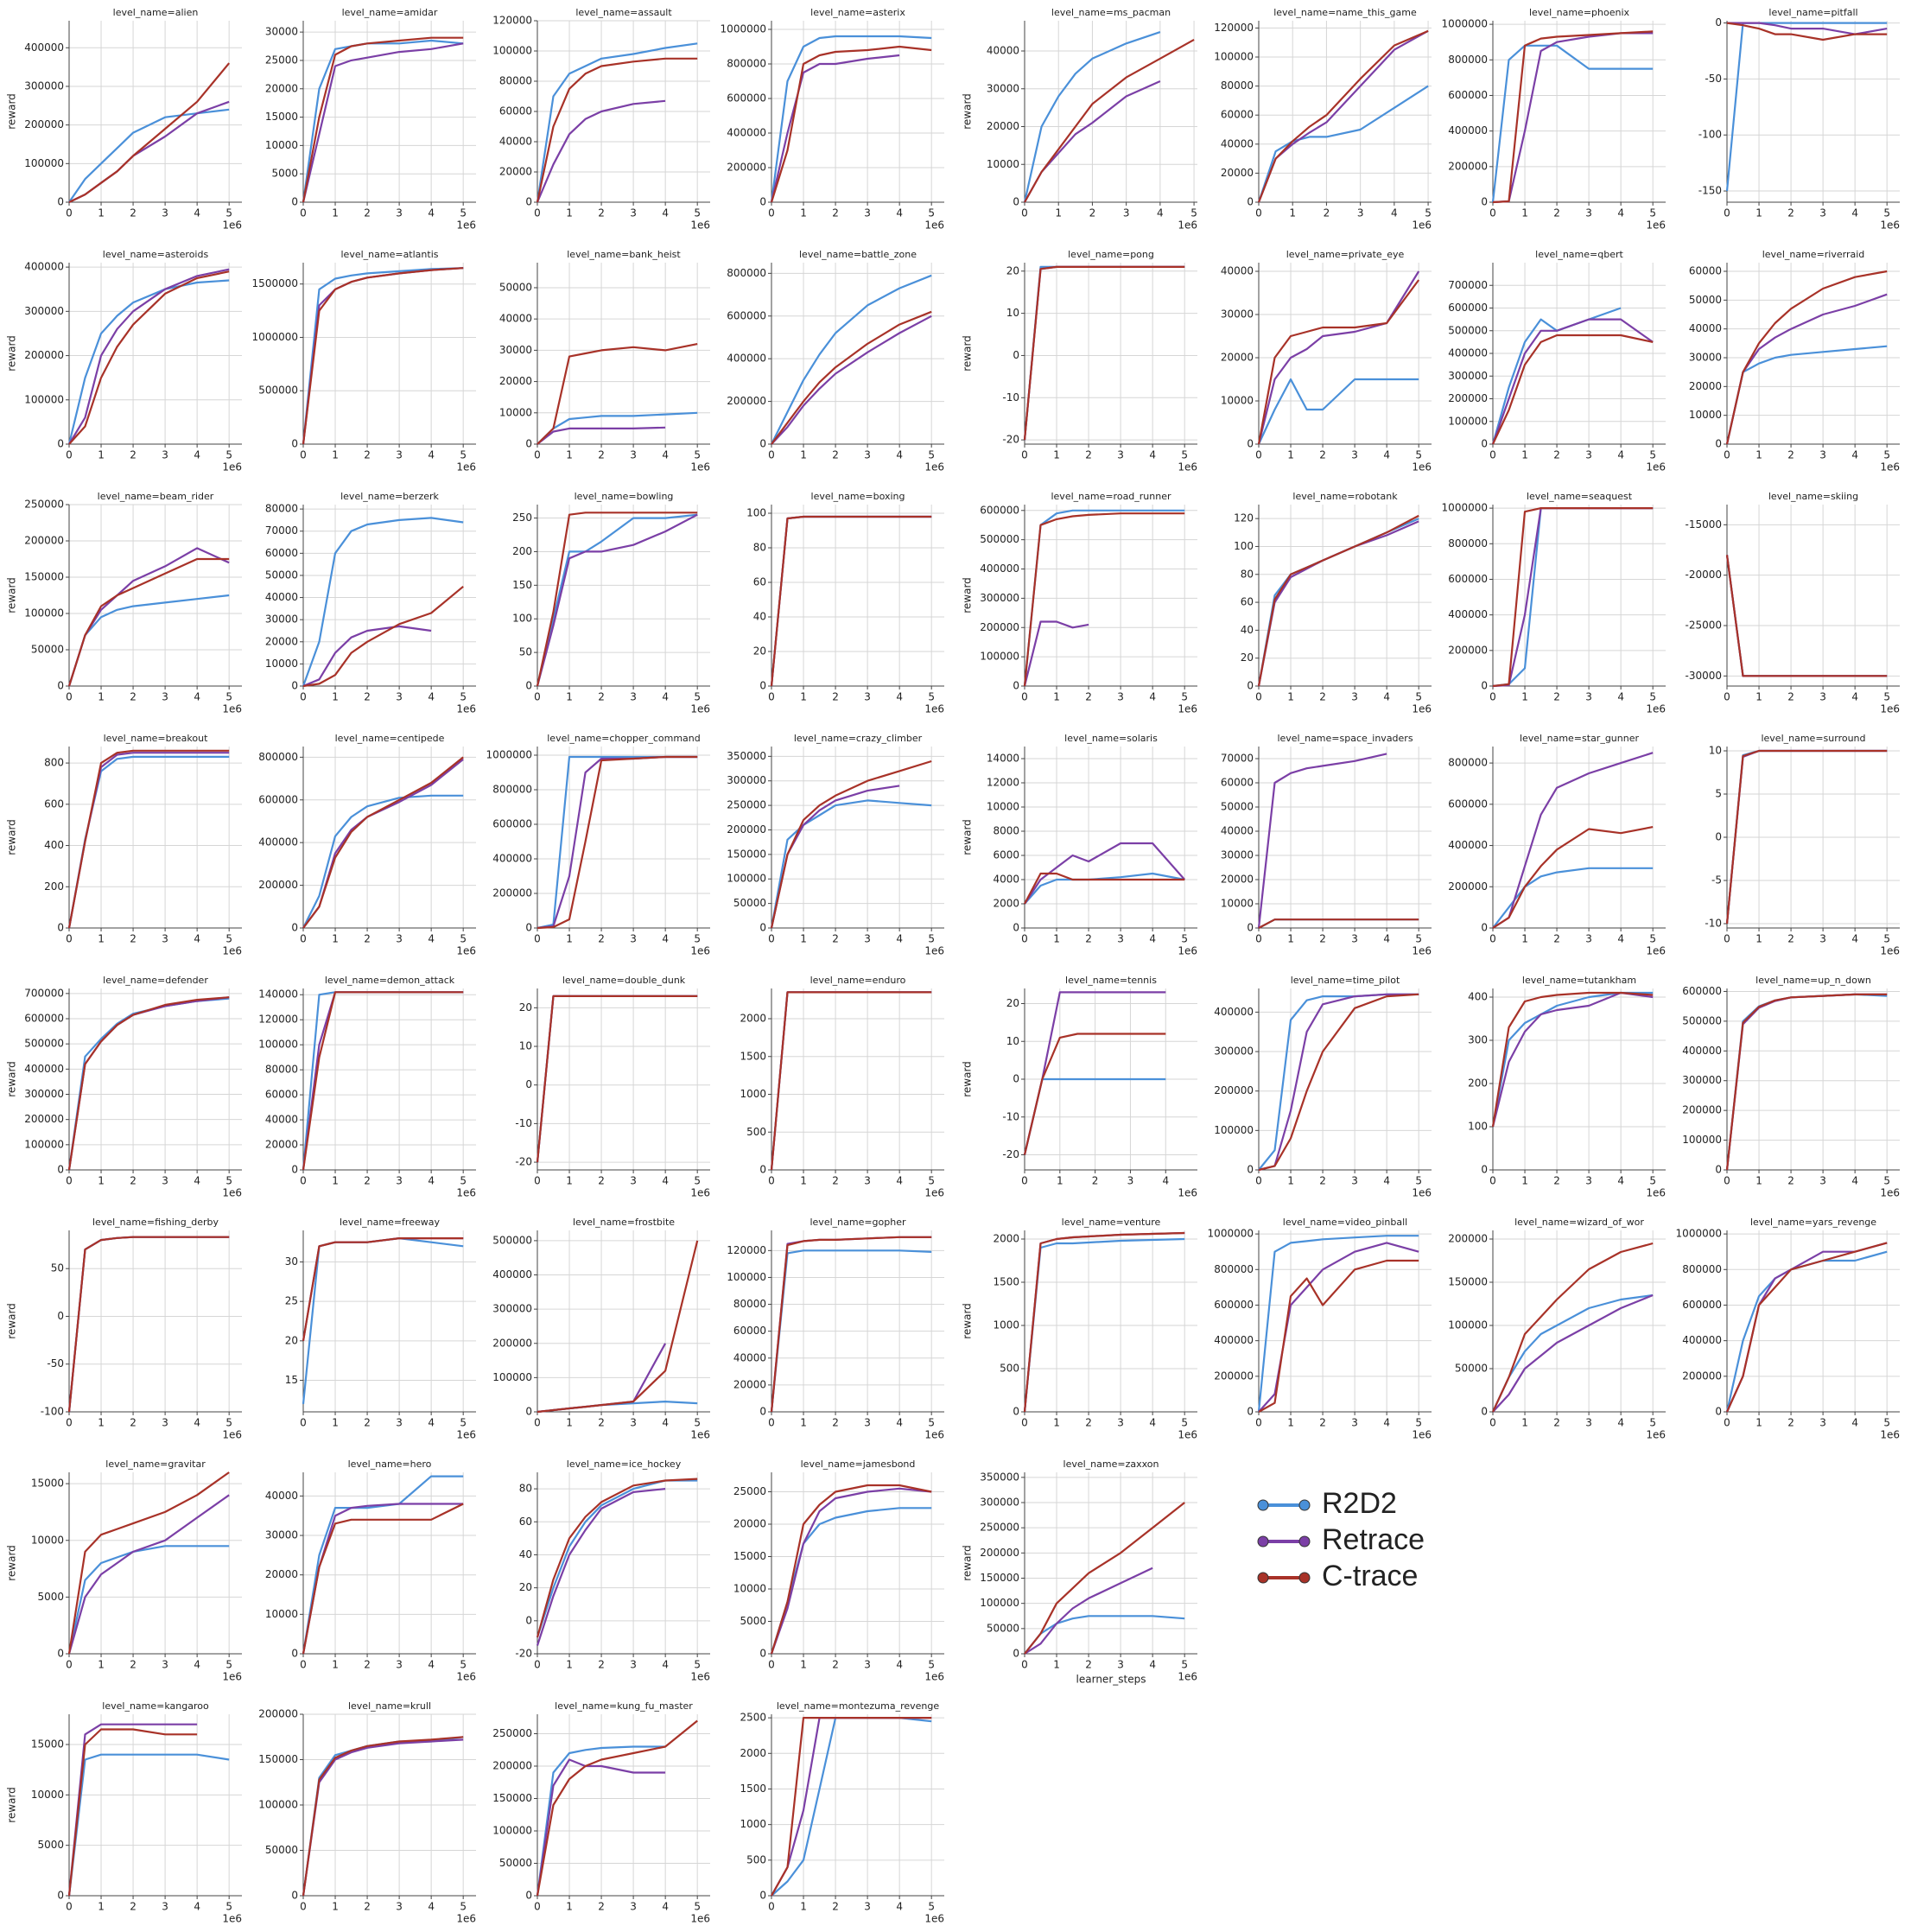  What do you see at coordinates (524, 1654) in the screenshot?
I see `y-tick-label: -20` at bounding box center [524, 1654].